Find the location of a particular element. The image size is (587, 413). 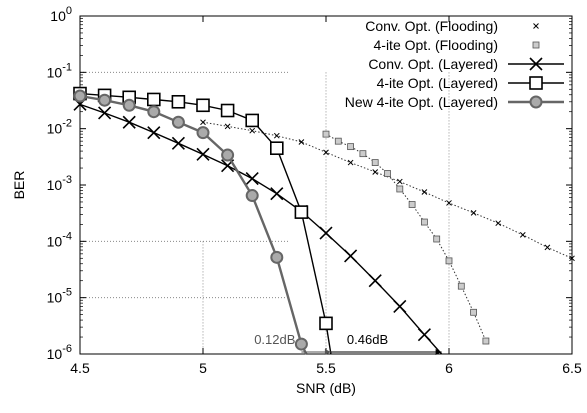

legend-entry: Conv. Opt. (Flooding) is located at coordinates (452, 26).